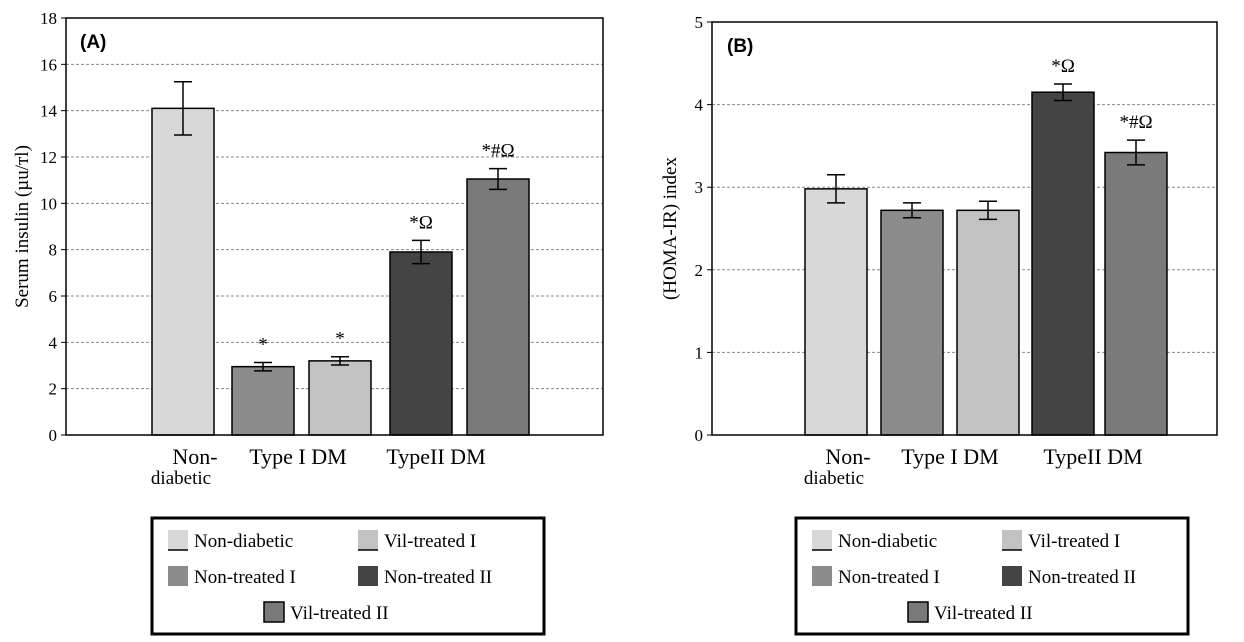  What do you see at coordinates (699, 22) in the screenshot?
I see `y-tick-label: 5` at bounding box center [699, 22].